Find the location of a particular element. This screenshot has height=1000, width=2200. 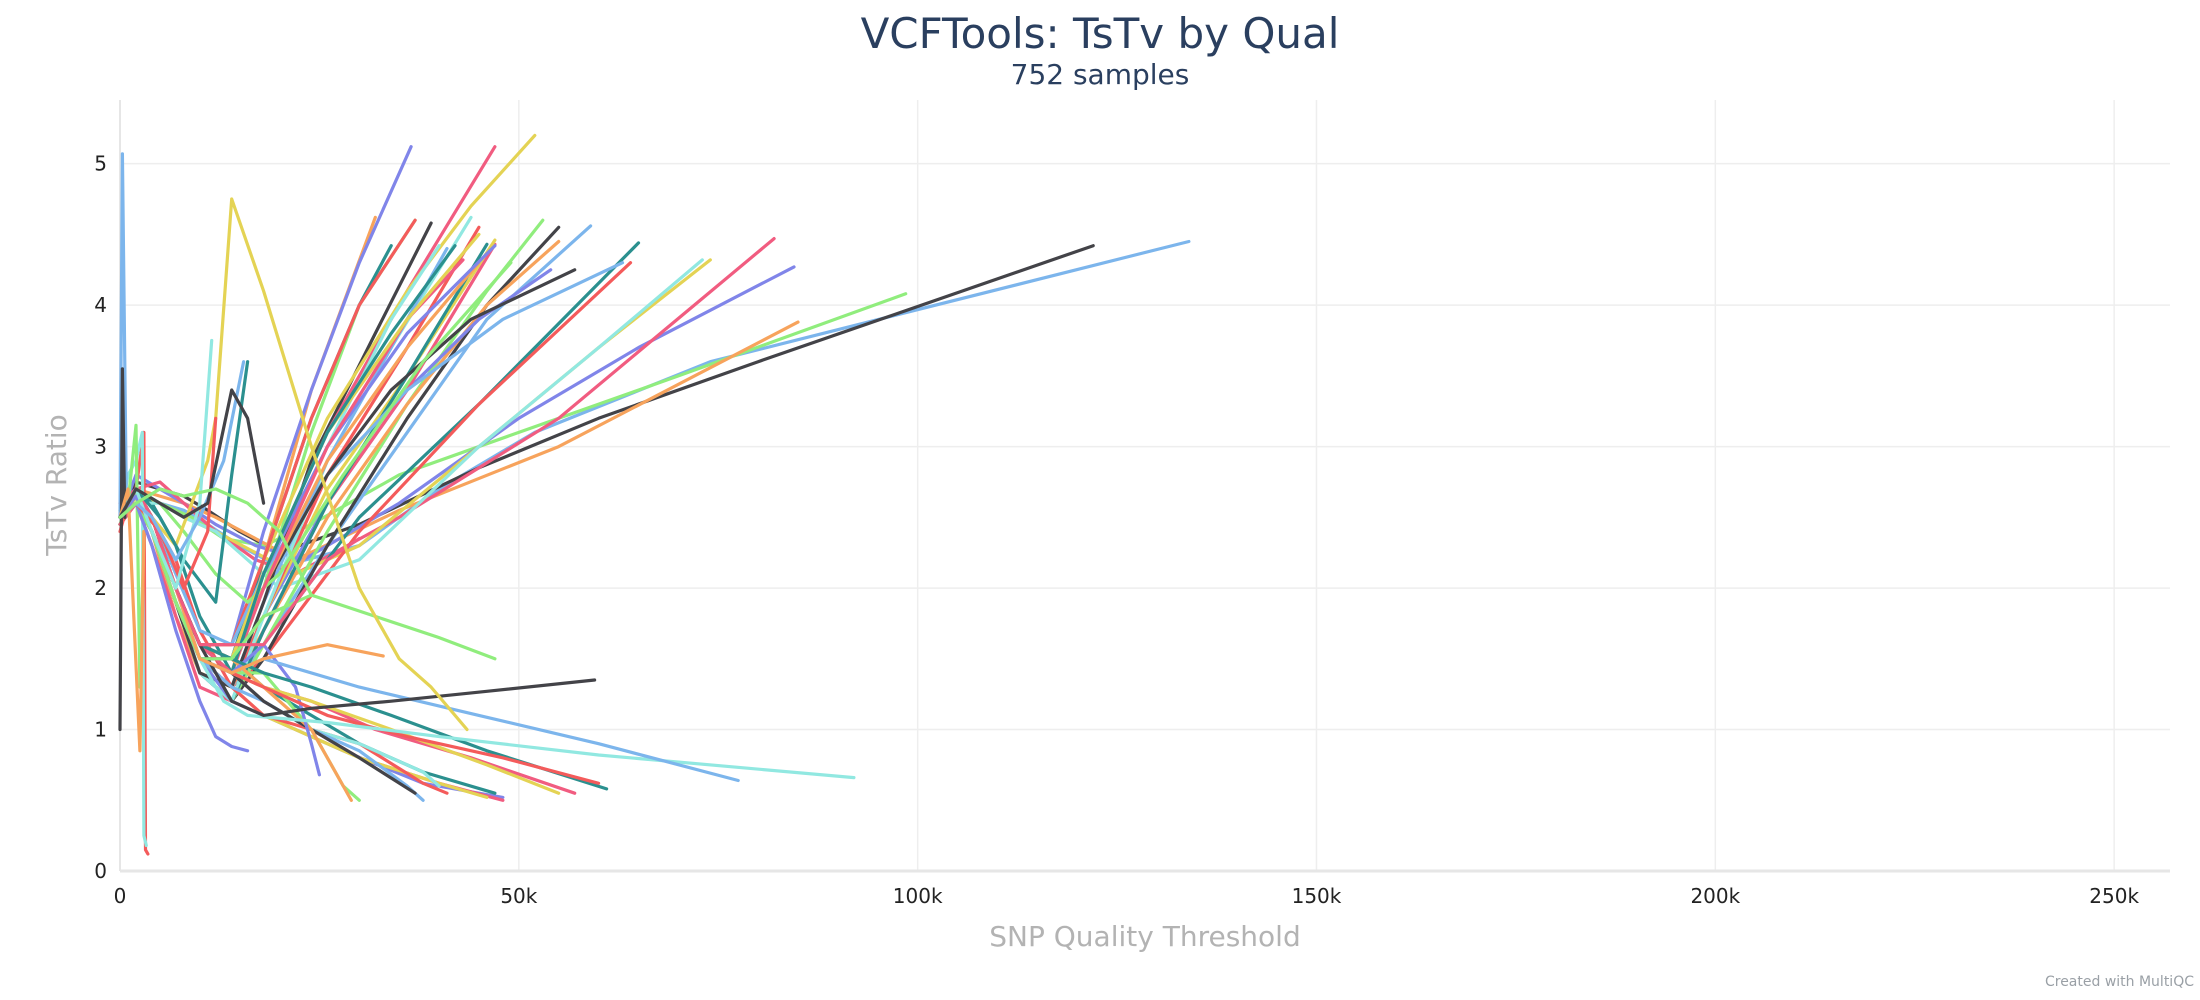

x-tick-label: 50k is located at coordinates (518, 896).